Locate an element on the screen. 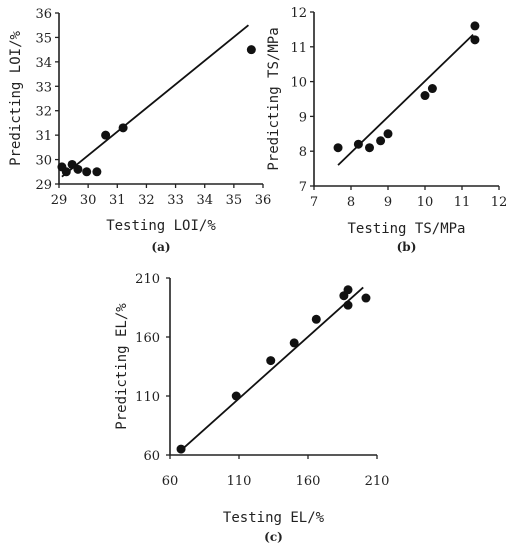 The image size is (512, 550). chart0-xtick-label: 31 is located at coordinates (117, 200).